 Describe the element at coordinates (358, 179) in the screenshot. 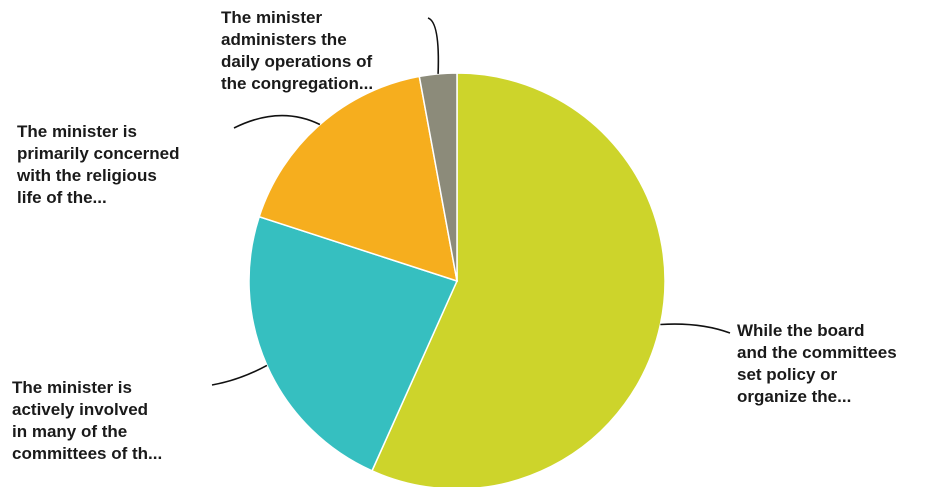

I see `slice-minister-religious` at that location.